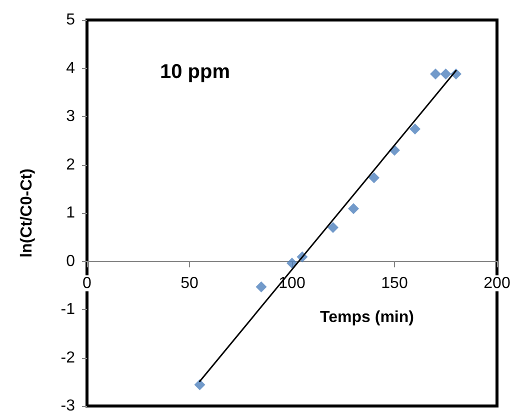 The height and width of the screenshot is (414, 519). Describe the element at coordinates (292, 283) in the screenshot. I see `x-tick-label: 100` at that location.